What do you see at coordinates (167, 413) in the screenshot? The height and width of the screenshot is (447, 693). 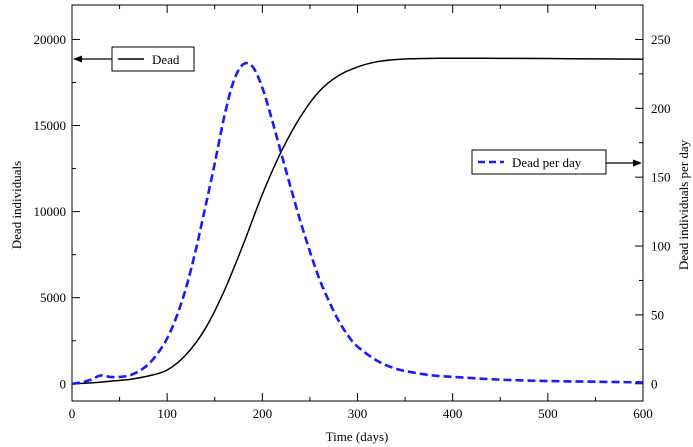 I see `x-tick-label: 100` at bounding box center [167, 413].